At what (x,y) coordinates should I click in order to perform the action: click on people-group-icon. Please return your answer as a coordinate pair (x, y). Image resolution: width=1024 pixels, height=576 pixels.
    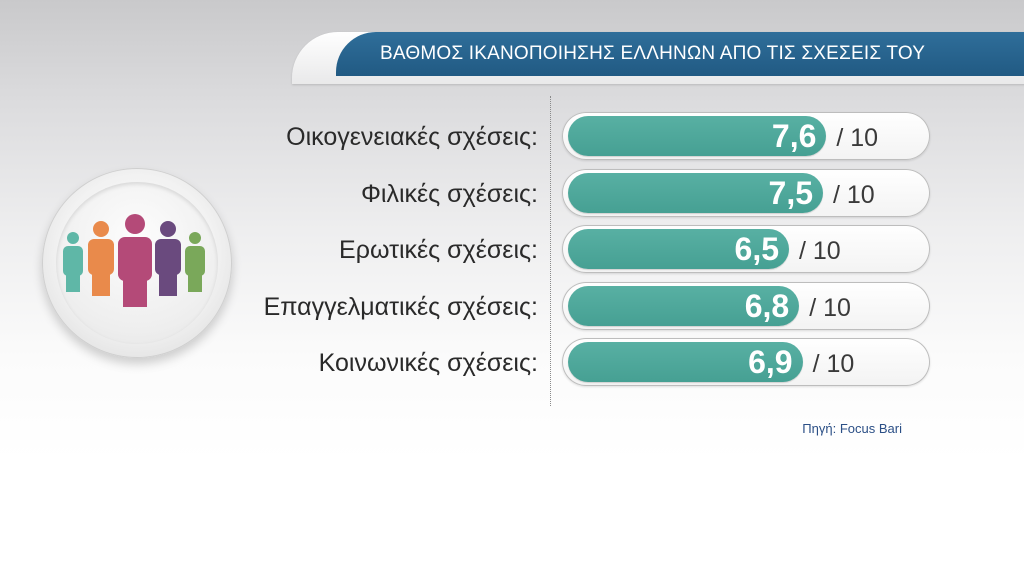
    Looking at the image, I should click on (134, 260).